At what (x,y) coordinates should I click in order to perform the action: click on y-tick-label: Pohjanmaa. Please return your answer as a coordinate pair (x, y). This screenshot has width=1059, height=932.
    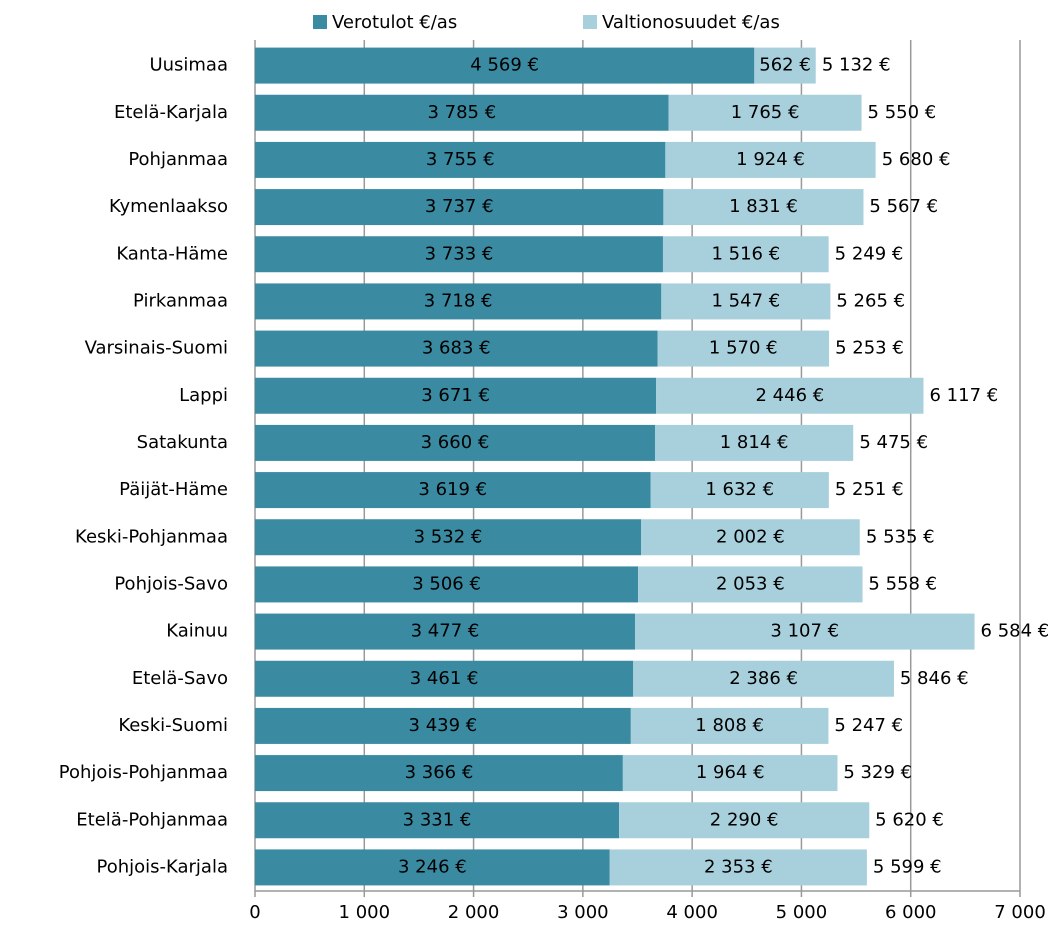
    Looking at the image, I should click on (178, 159).